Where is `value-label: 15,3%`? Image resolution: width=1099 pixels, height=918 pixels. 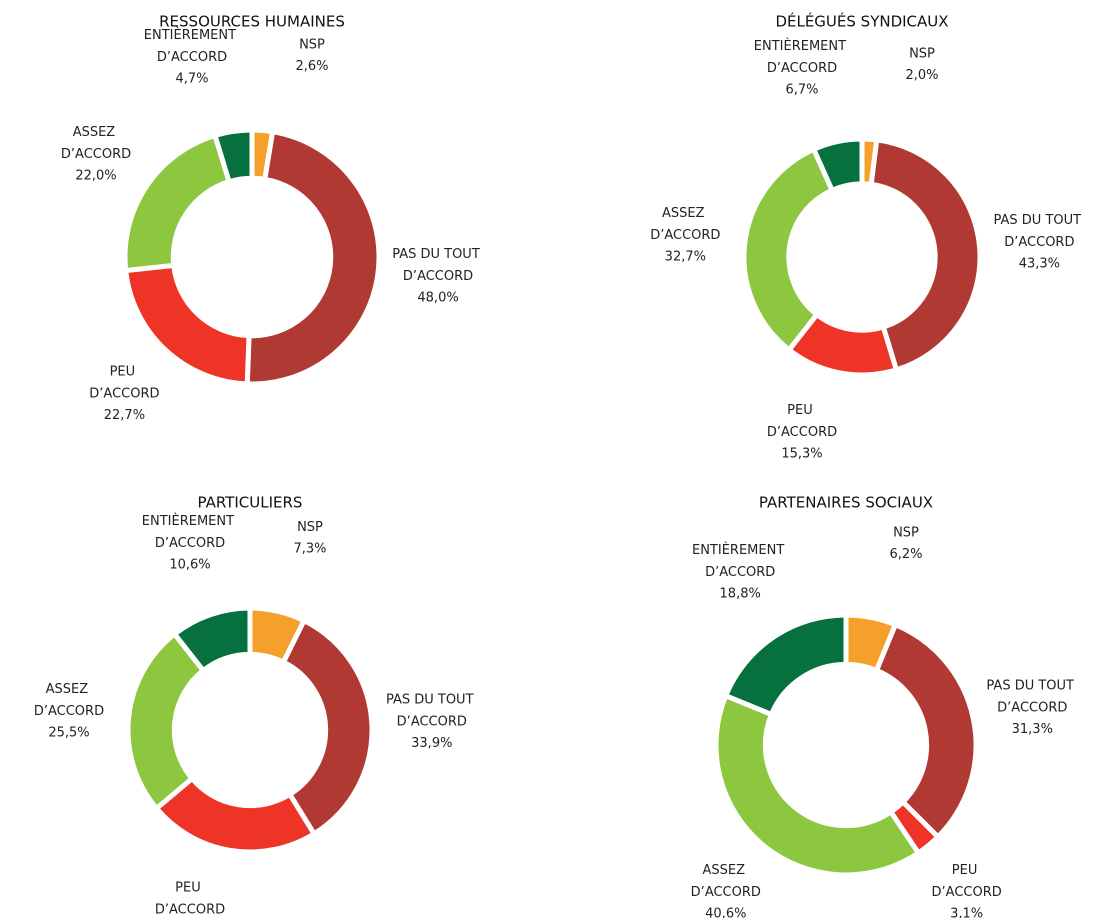
value-label: 15,3% is located at coordinates (801, 453).